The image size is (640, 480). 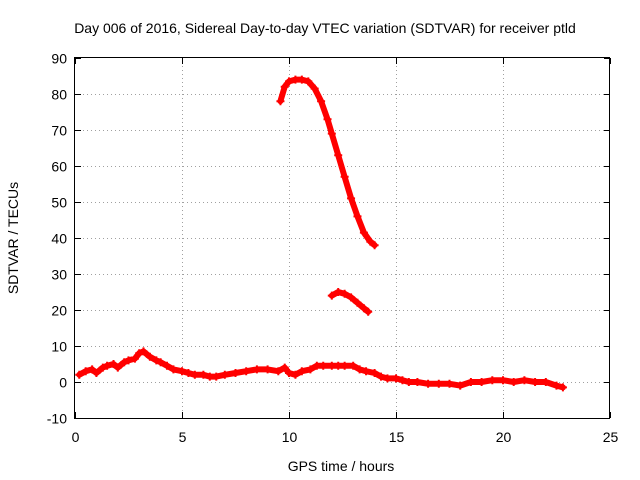 I want to click on y-tick-label: 50, so click(x=59, y=203).